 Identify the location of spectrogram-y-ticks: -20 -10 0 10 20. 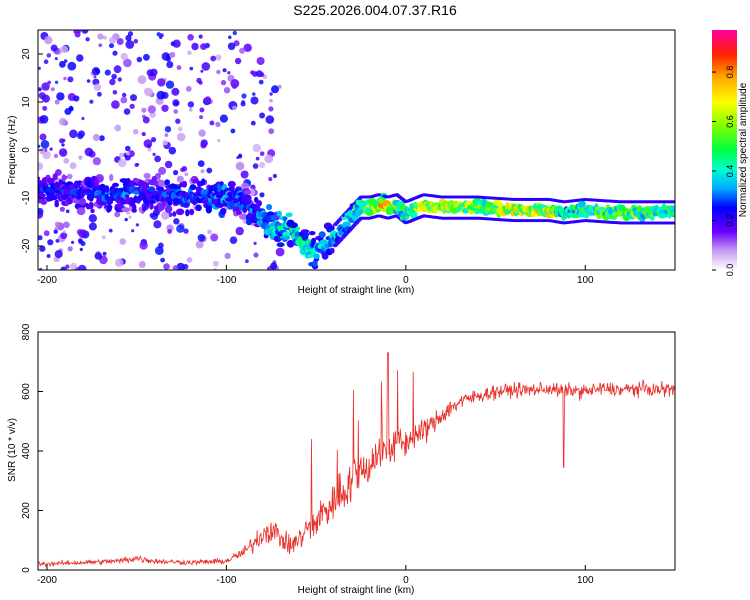
(32, 150).